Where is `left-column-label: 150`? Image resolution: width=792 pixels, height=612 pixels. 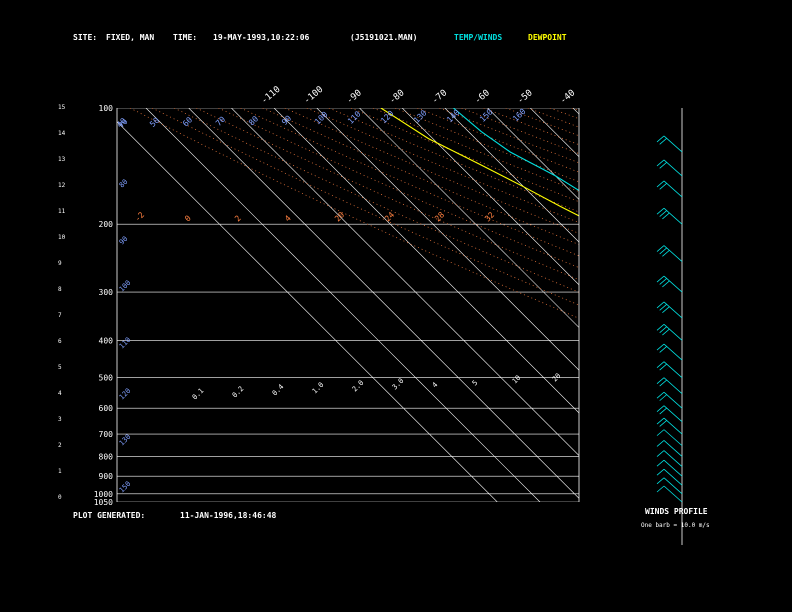 left-column-label: 150 is located at coordinates (125, 487).